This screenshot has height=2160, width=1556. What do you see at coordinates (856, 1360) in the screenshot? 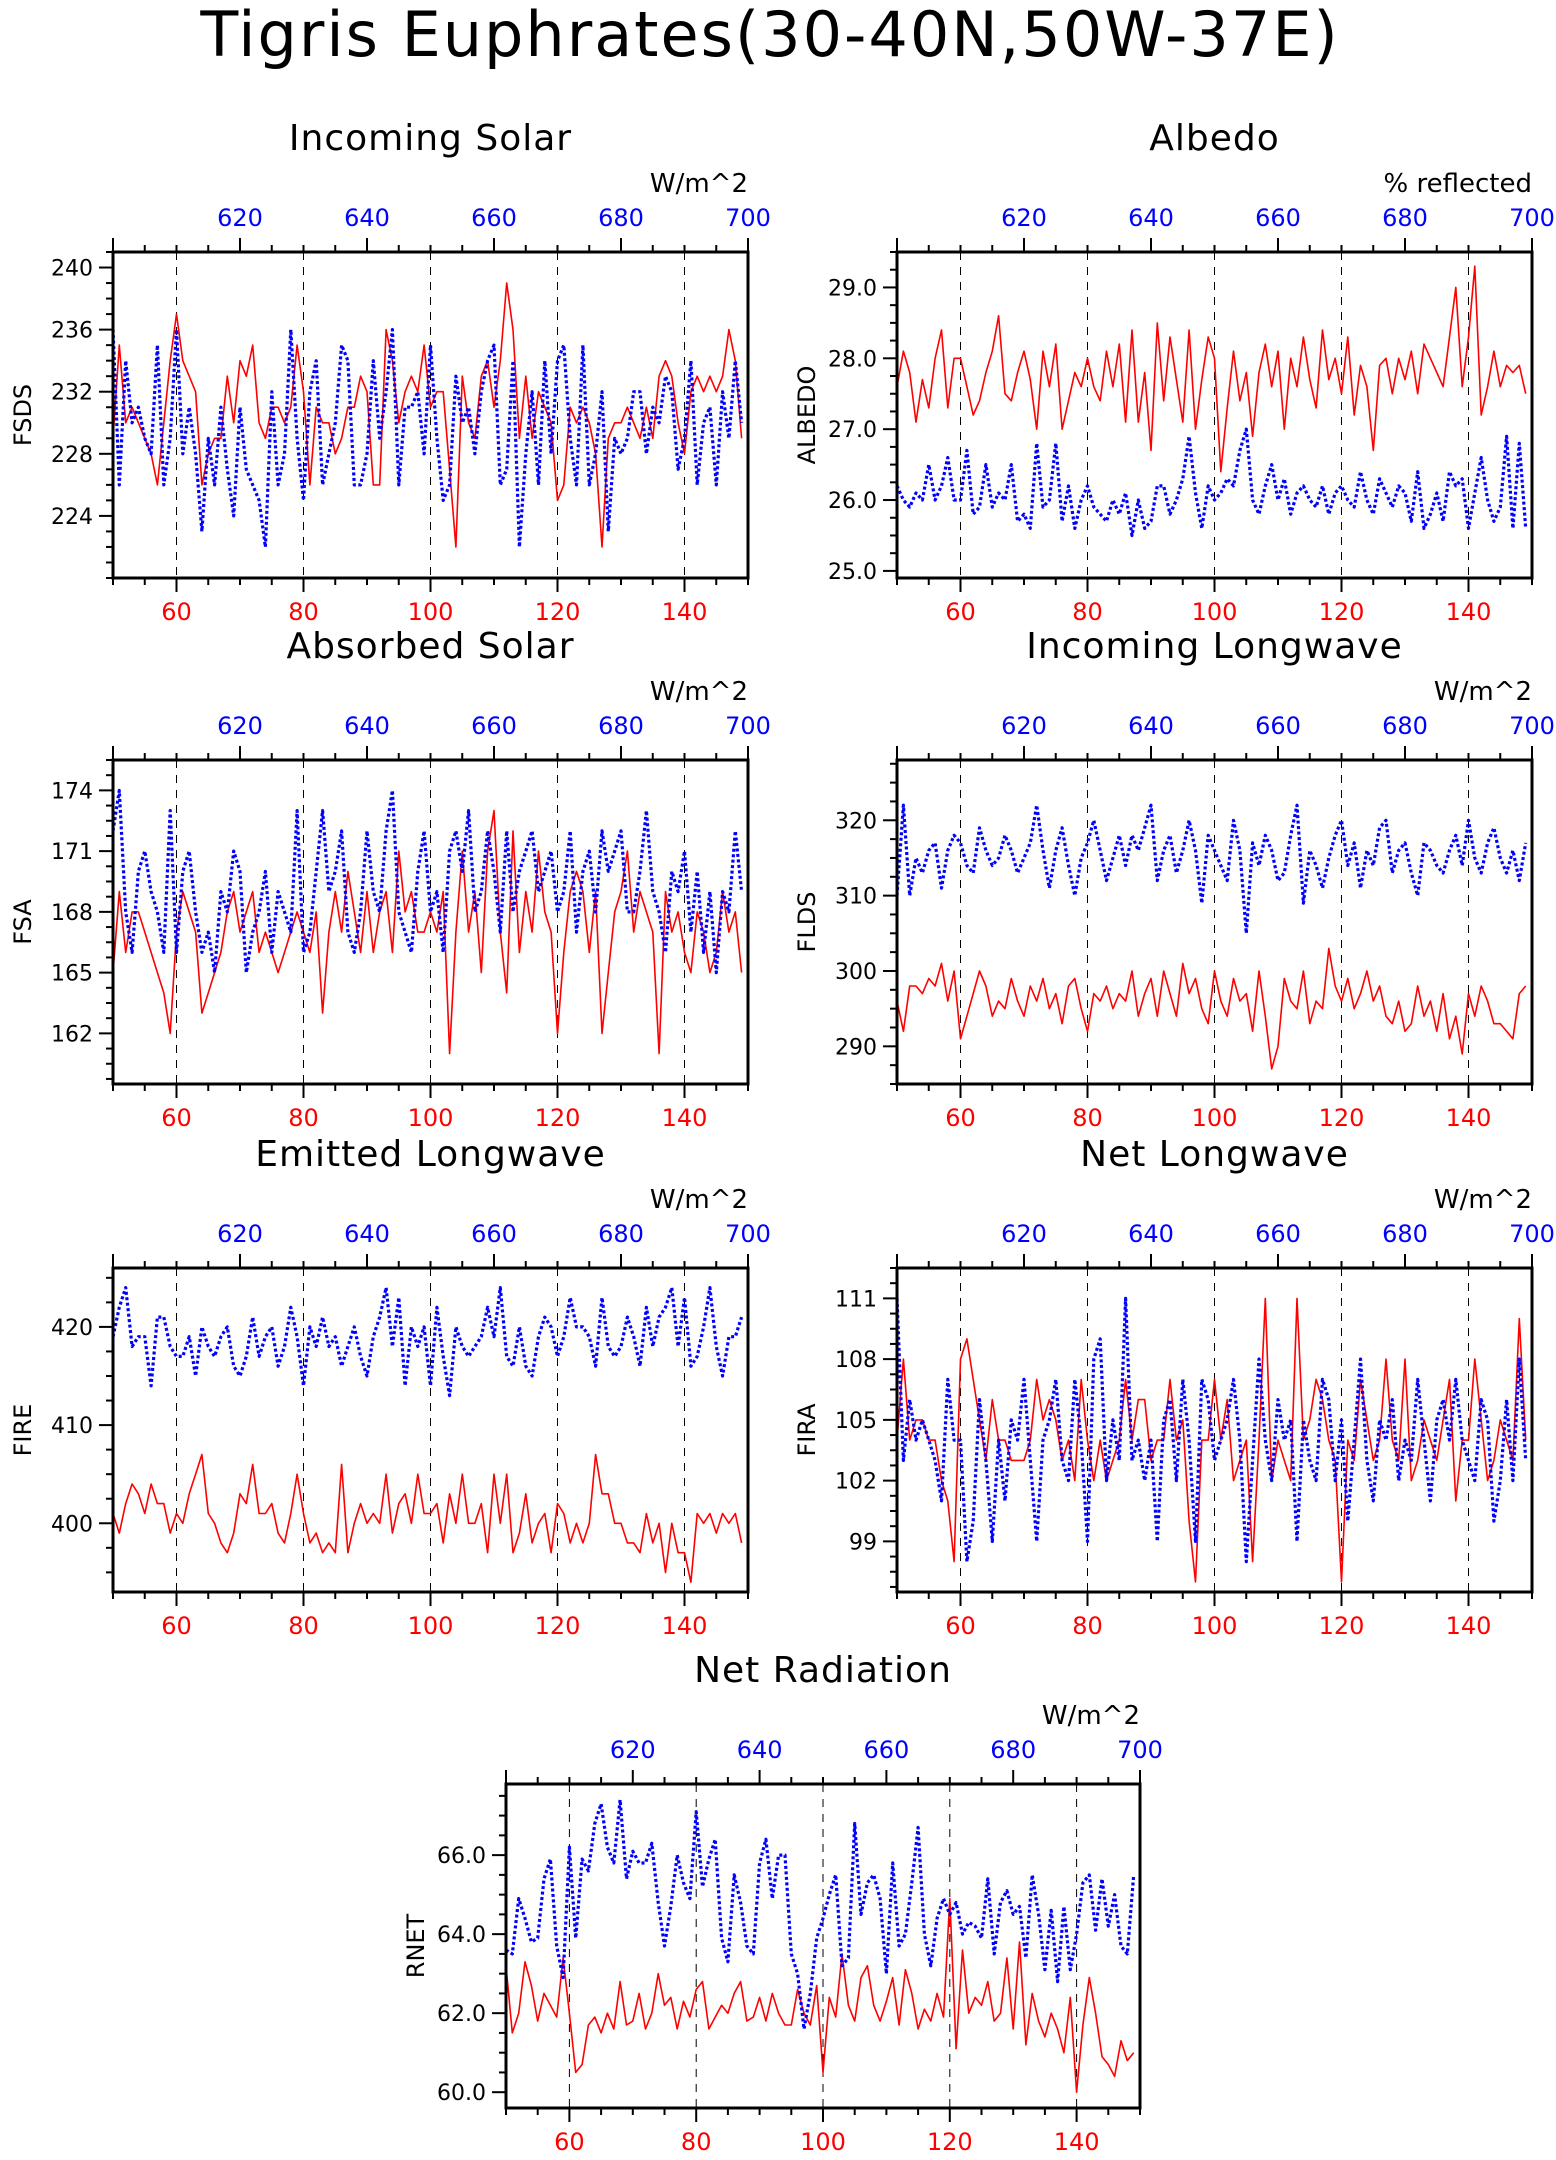
I see `y-tick-label: 108` at bounding box center [856, 1360].